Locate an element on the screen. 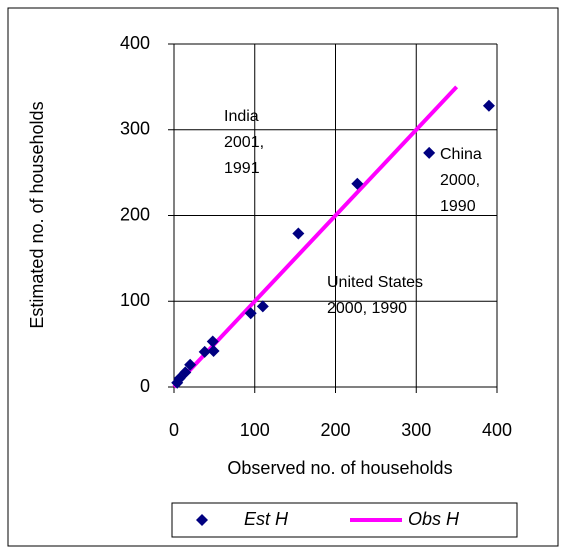 The image size is (568, 555). x-tick-label: 400 is located at coordinates (497, 430).